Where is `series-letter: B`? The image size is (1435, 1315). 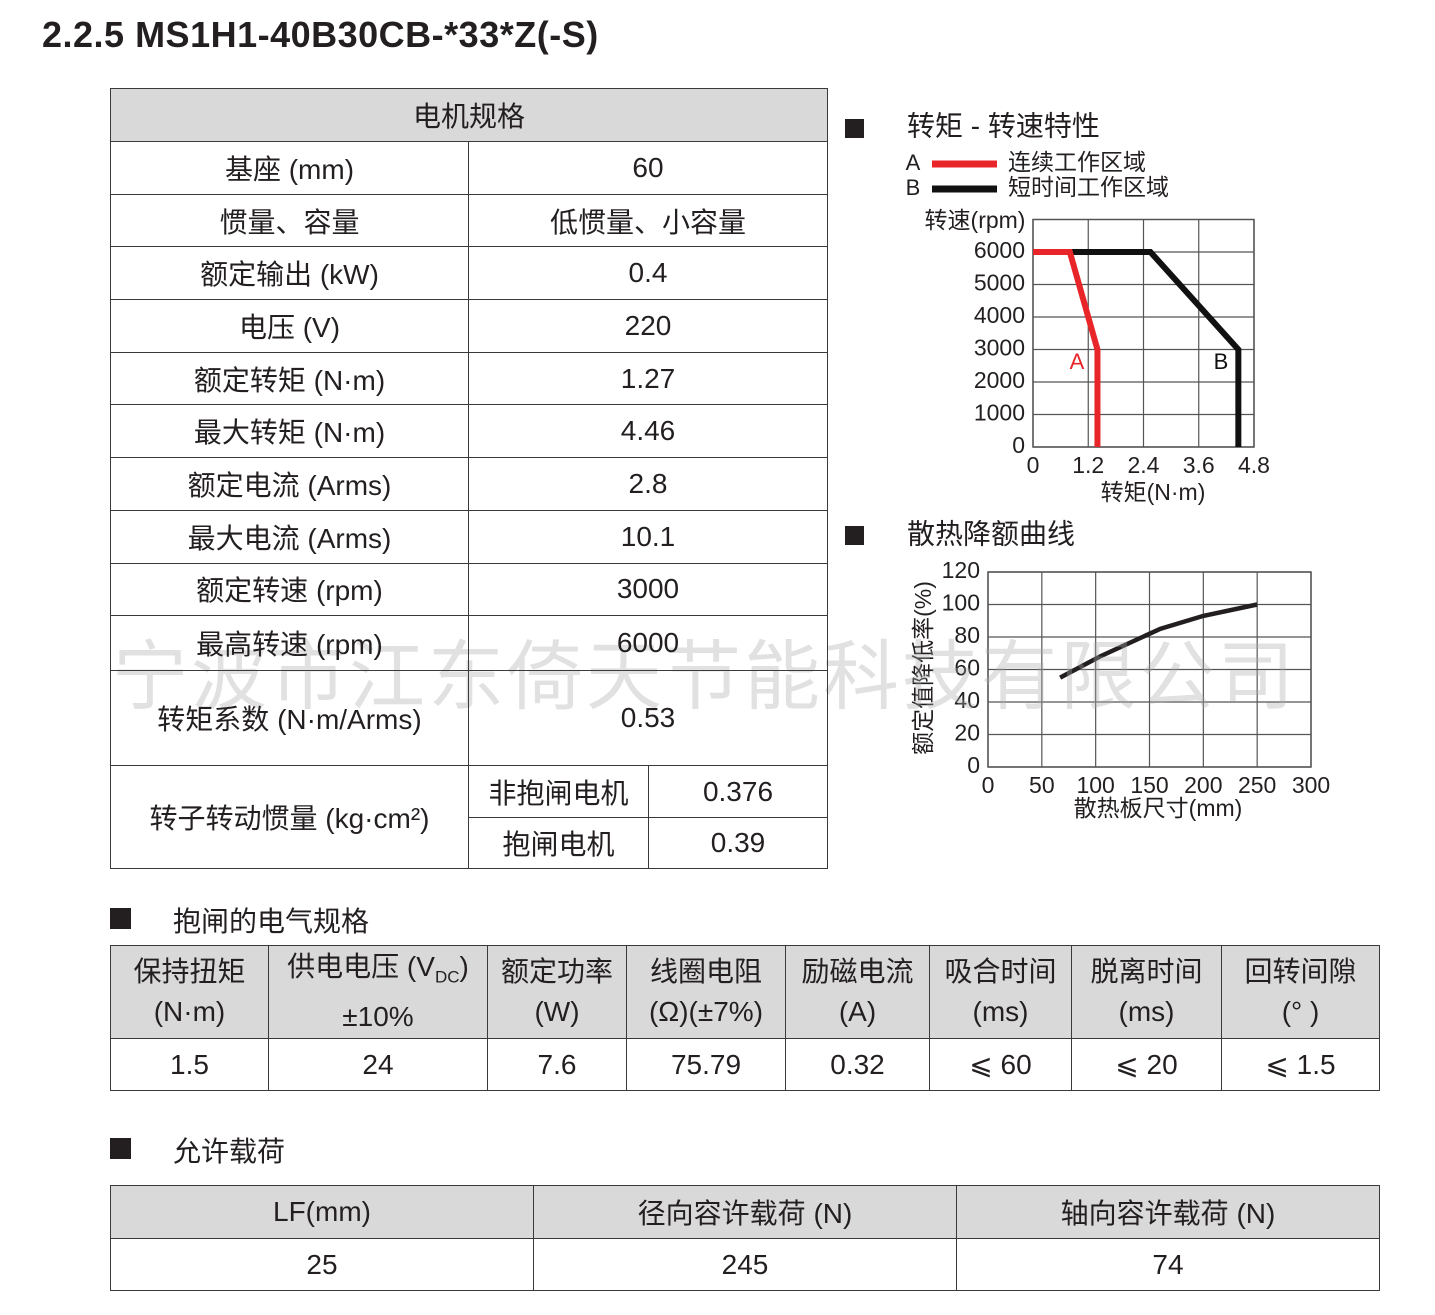
series-letter: B is located at coordinates (1221, 361).